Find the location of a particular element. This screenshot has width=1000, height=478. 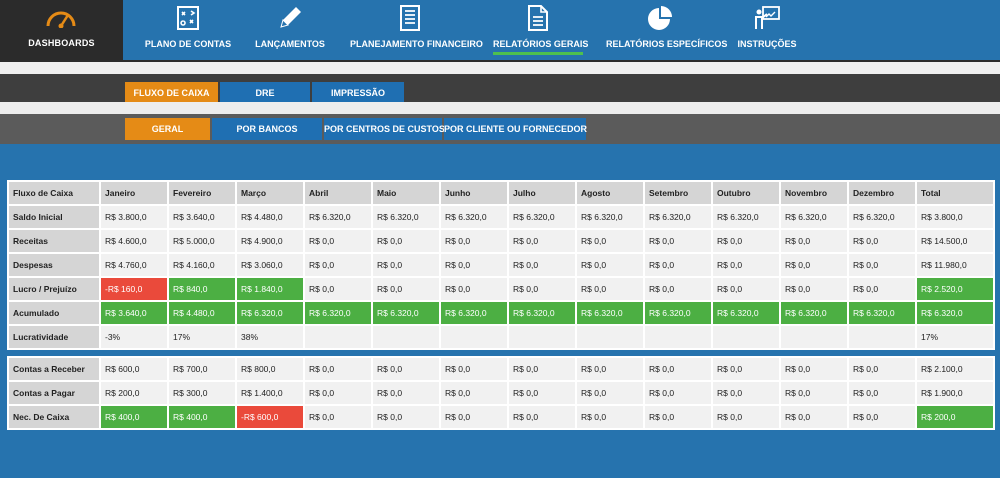

nav-label: RELATÓRIOS ESPECÍFICOS is located at coordinates (667, 44).